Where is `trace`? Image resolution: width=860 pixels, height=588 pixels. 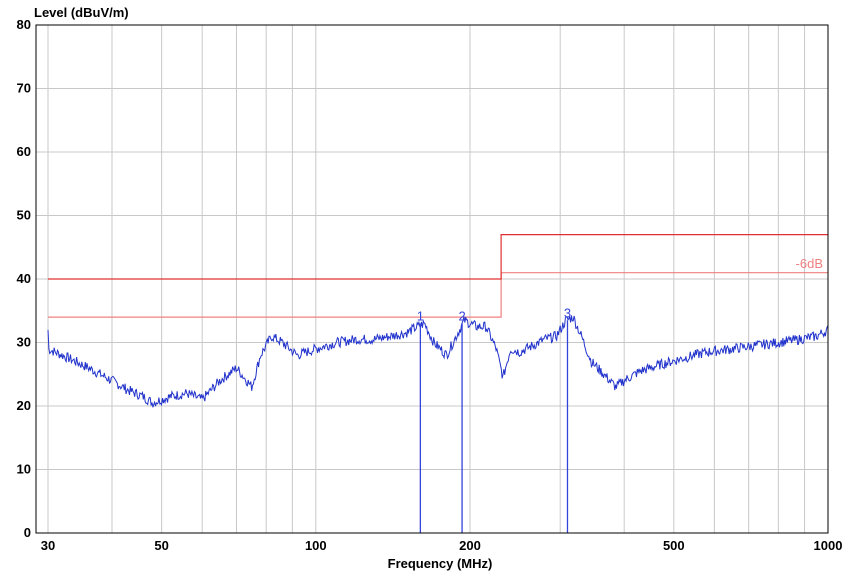
trace is located at coordinates (438, 361).